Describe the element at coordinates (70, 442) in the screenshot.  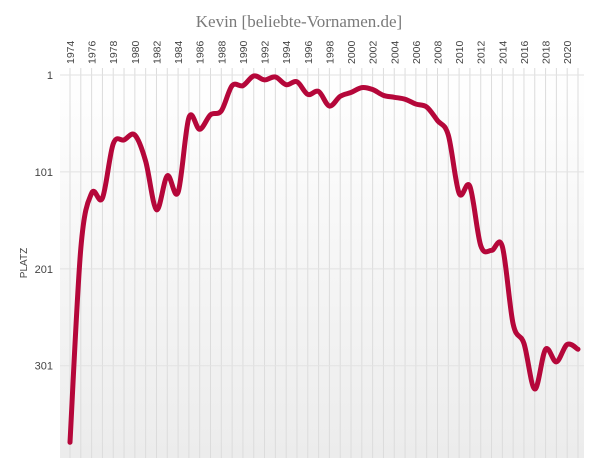
I see `data-point-1974` at that location.